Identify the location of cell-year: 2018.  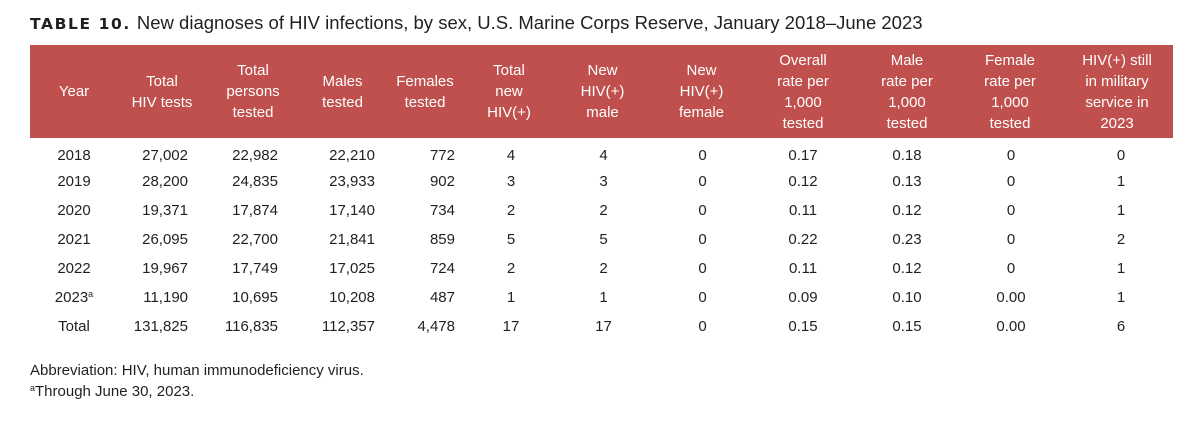
(74, 152).